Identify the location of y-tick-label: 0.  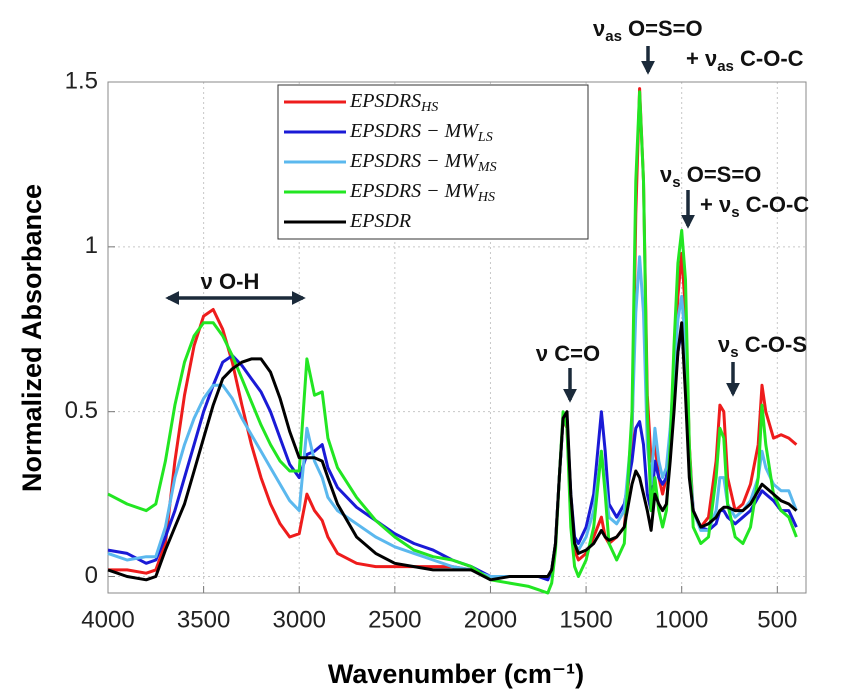
(91, 575).